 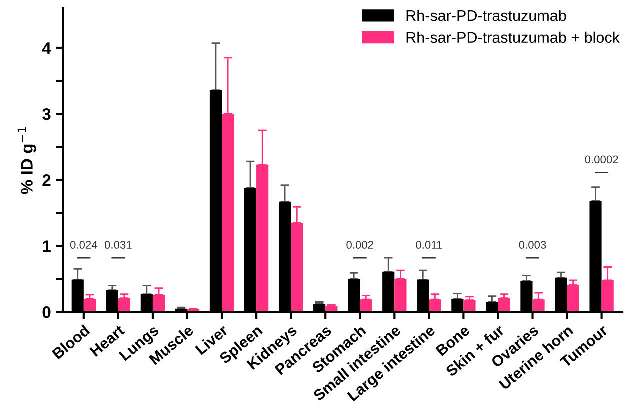 I want to click on legend-label: Rh-sar-PD-trastuzumab + block, so click(x=513, y=38).